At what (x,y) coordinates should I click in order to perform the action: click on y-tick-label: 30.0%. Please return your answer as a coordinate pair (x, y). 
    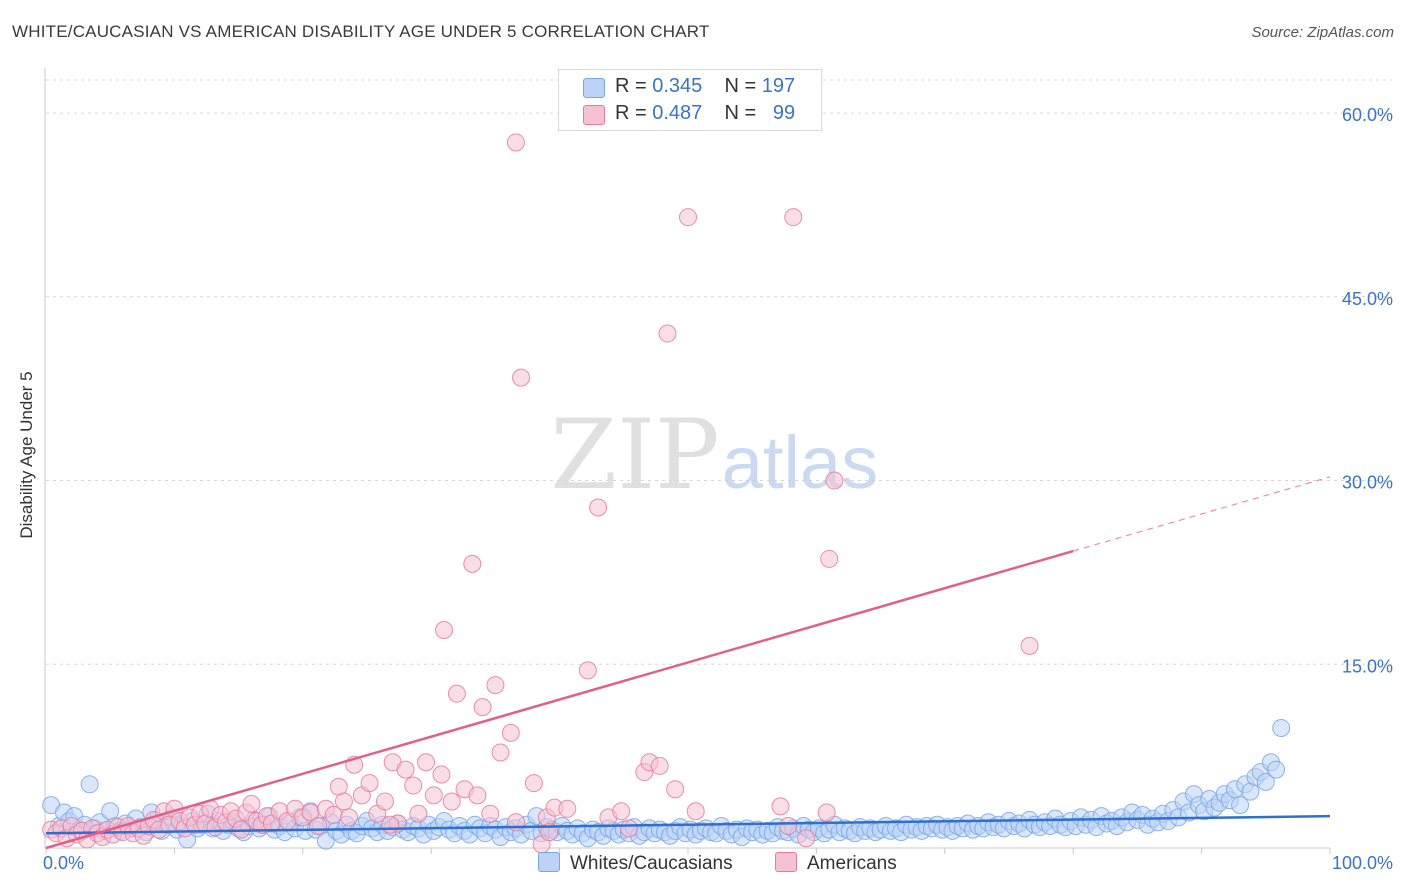
    Looking at the image, I should click on (1367, 483).